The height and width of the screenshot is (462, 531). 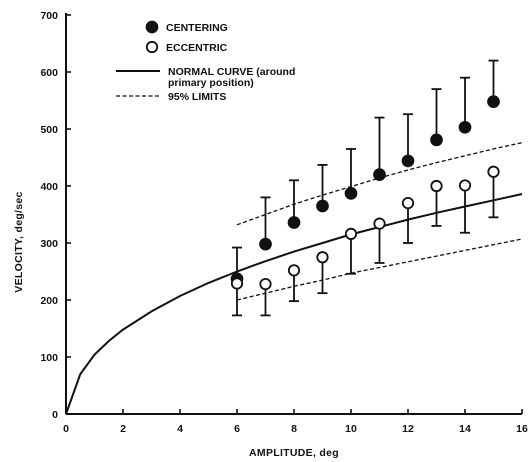 What do you see at coordinates (408, 429) in the screenshot?
I see `x-tick-label: 12` at bounding box center [408, 429].